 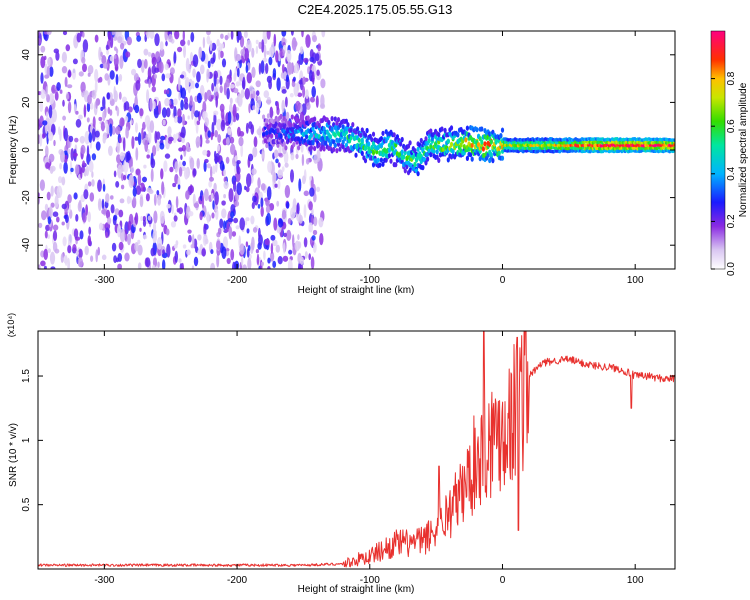 I want to click on y-tick-label: 40, so click(x=26, y=55).